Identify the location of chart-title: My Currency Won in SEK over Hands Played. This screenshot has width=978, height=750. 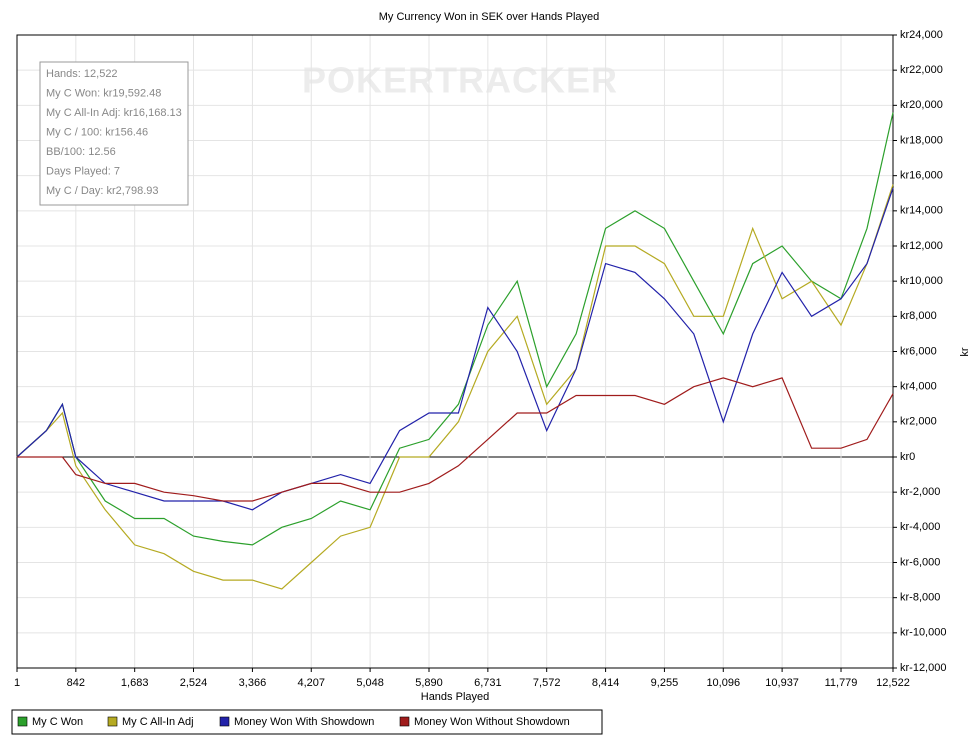
(489, 17).